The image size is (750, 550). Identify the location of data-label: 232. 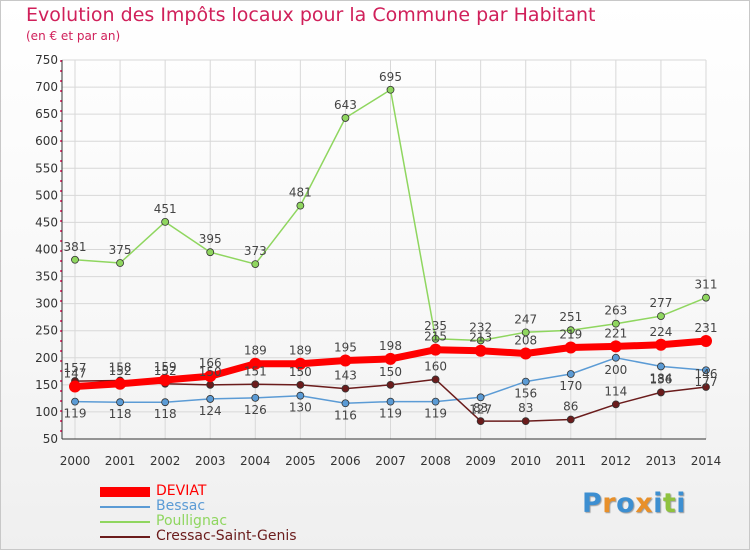
(480, 327).